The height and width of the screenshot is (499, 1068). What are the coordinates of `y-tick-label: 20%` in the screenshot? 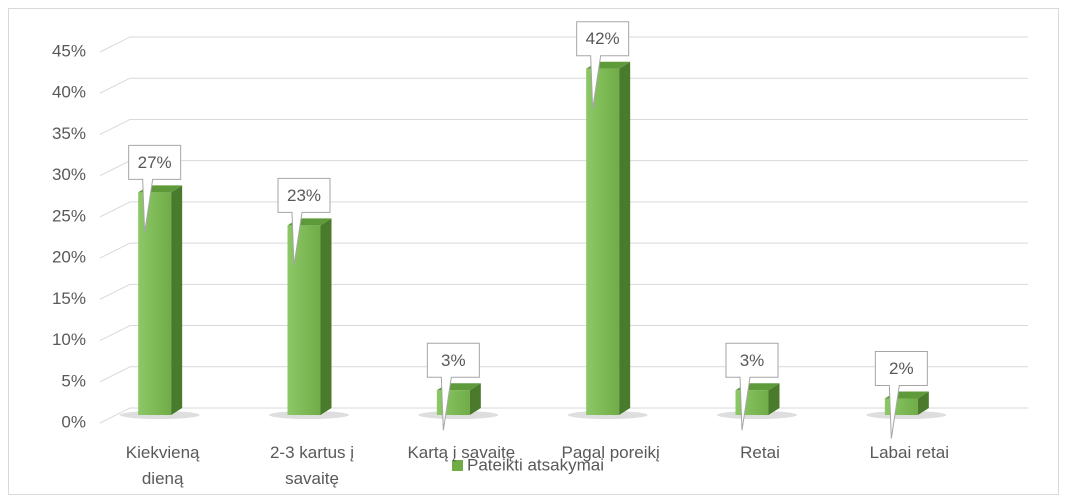 It's located at (69, 257).